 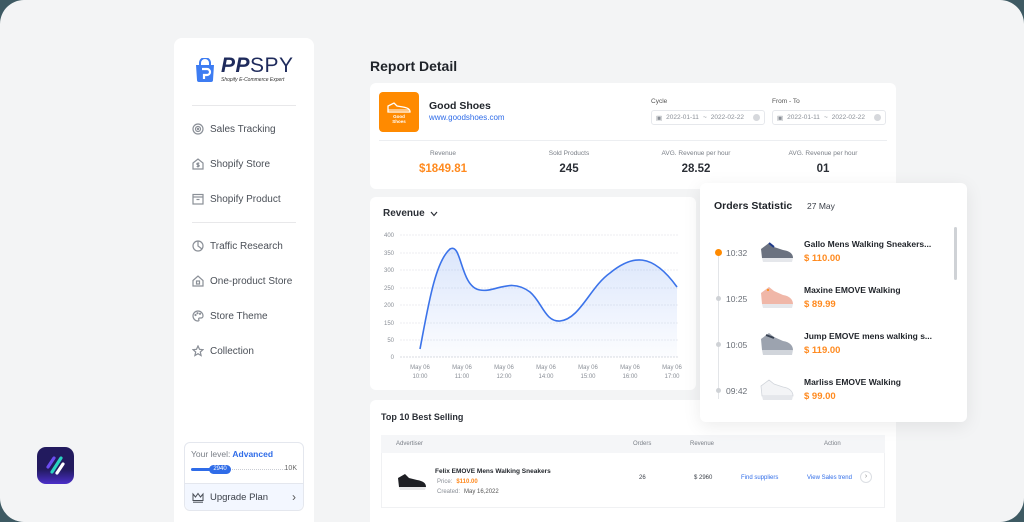 I want to click on svg-text: 300, so click(x=389, y=271).